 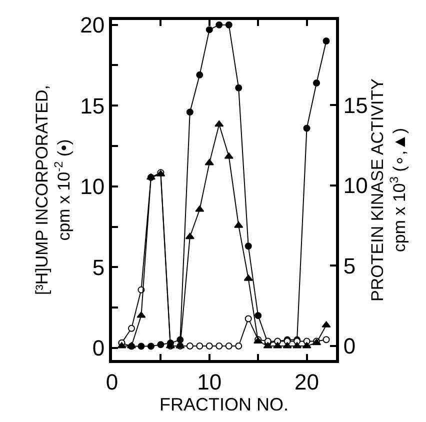 What do you see at coordinates (355, 105) in the screenshot?
I see `y2-tick-label: 15` at bounding box center [355, 105].